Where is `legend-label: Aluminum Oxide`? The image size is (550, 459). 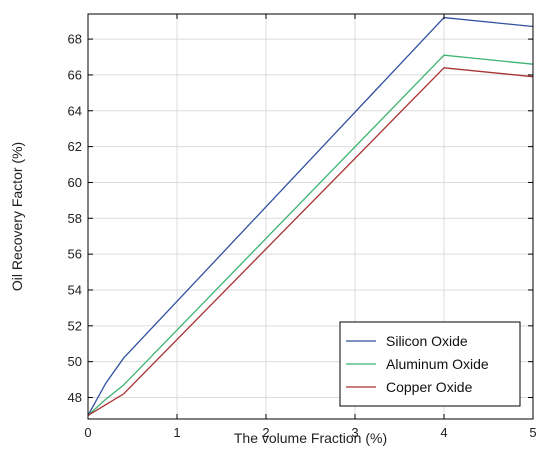 legend-label: Aluminum Oxide is located at coordinates (437, 364).